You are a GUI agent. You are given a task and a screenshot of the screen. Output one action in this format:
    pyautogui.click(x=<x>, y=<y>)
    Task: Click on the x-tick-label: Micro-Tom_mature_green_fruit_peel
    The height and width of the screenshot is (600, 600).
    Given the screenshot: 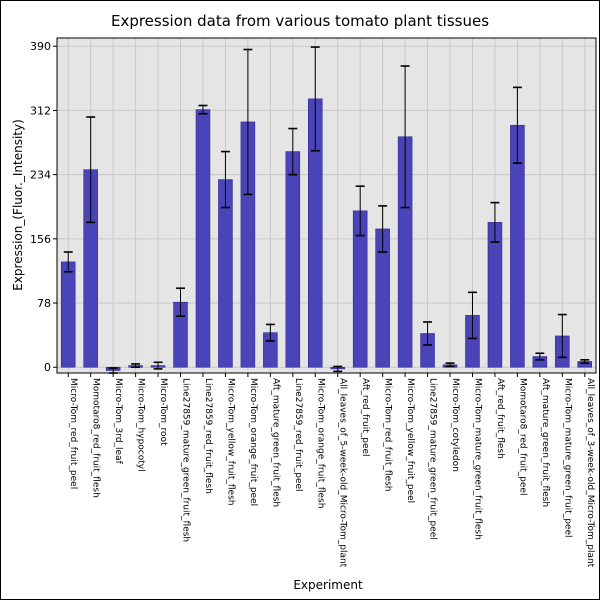 What is the action you would take?
    pyautogui.click(x=567, y=458)
    